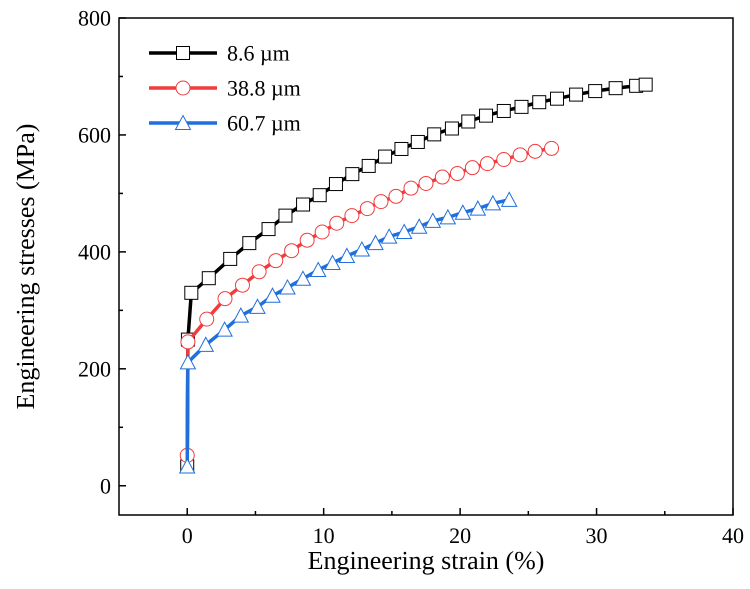 Image resolution: width=750 pixels, height=589 pixels. Describe the element at coordinates (94, 135) in the screenshot. I see `y-tick-label: 600` at that location.